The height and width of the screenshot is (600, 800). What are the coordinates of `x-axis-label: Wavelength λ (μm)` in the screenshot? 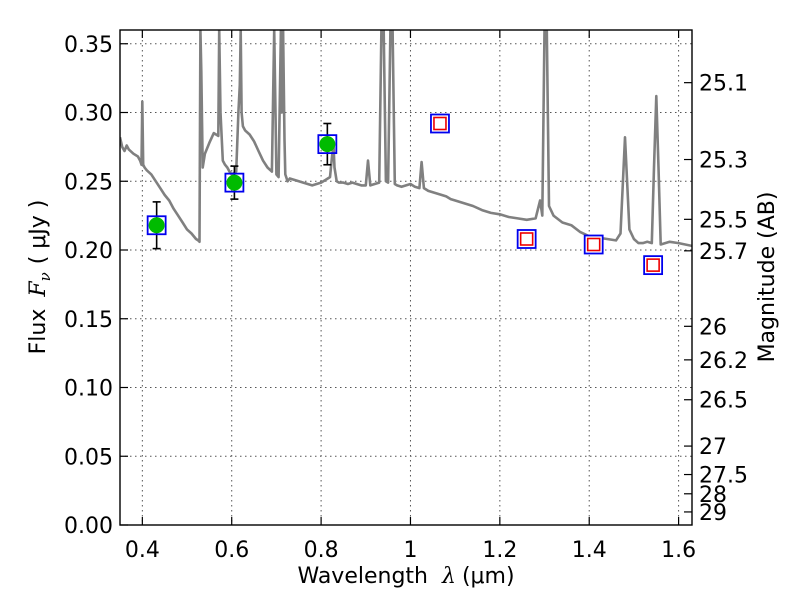 It's located at (405, 576).